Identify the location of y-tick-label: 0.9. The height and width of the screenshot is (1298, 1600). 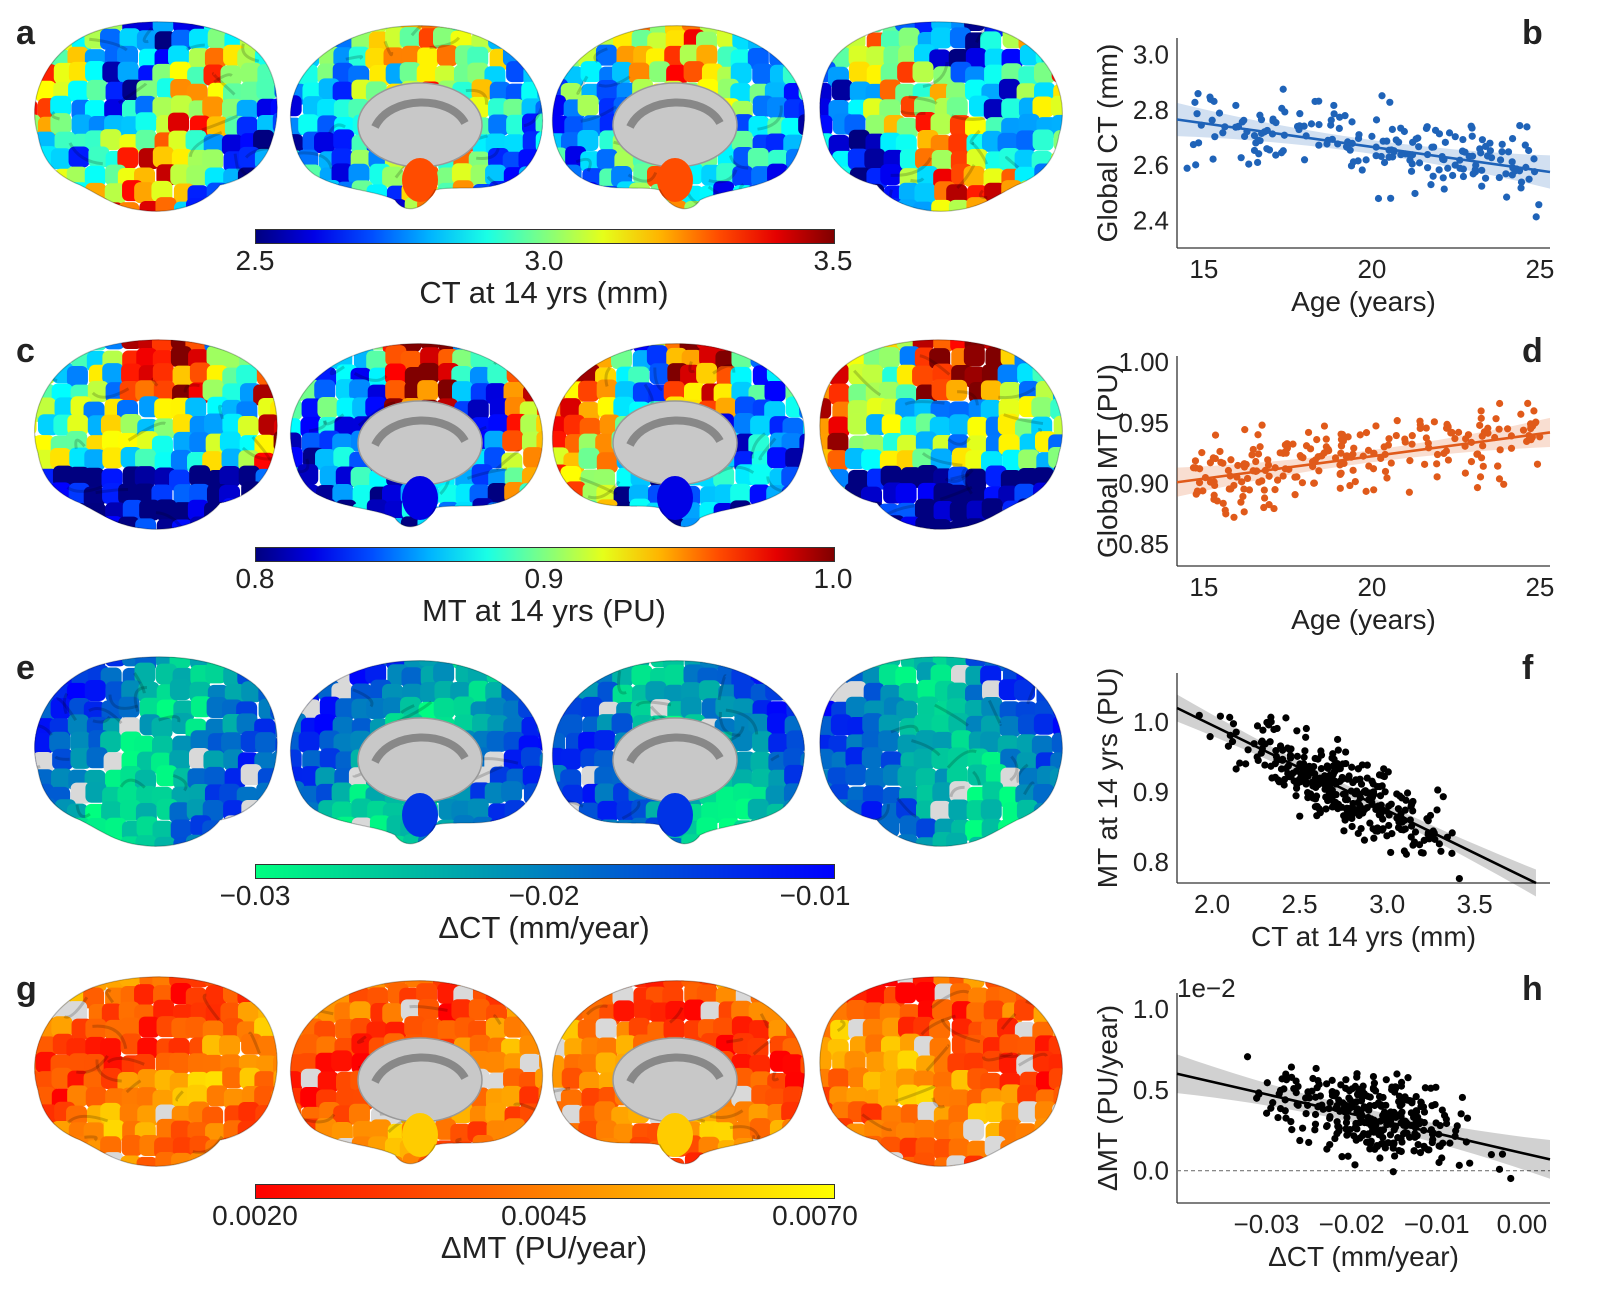
(1151, 792).